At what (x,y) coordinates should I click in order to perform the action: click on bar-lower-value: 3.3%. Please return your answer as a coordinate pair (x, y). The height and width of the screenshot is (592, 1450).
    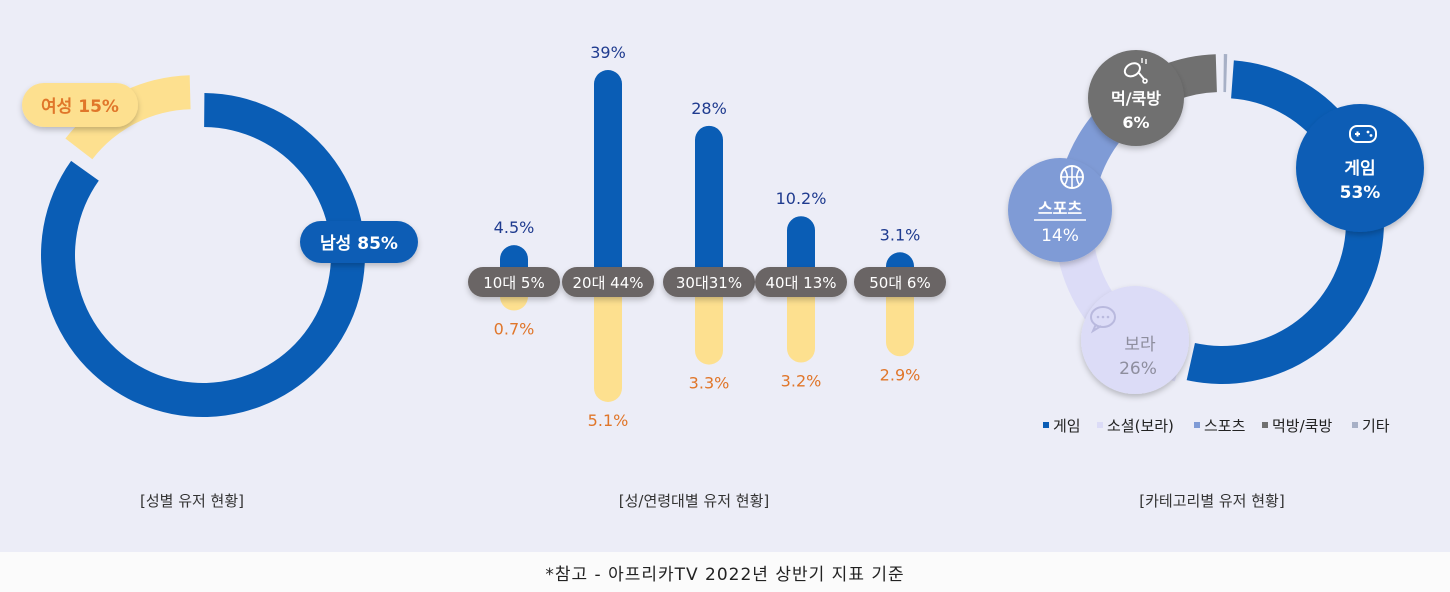
    Looking at the image, I should click on (709, 383).